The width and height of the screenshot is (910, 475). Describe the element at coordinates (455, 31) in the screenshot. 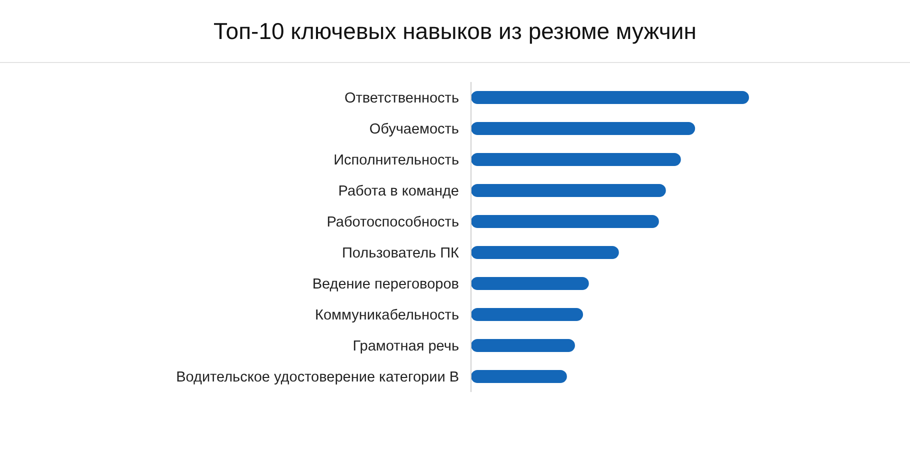

I see `chart-title: Топ-10 ключевых навыков из резюме мужчин` at that location.